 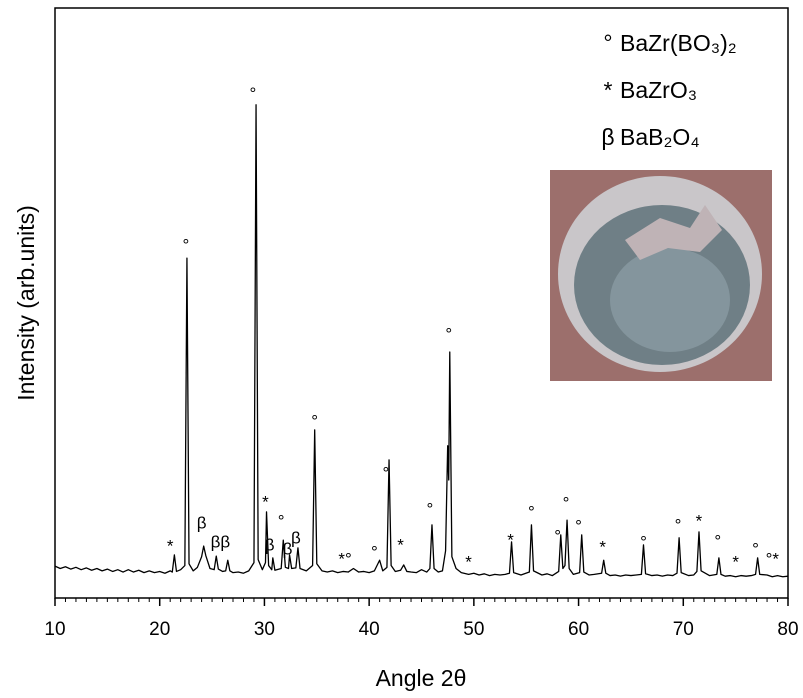 I want to click on legend-label: BaB₂O₄, so click(x=660, y=137).